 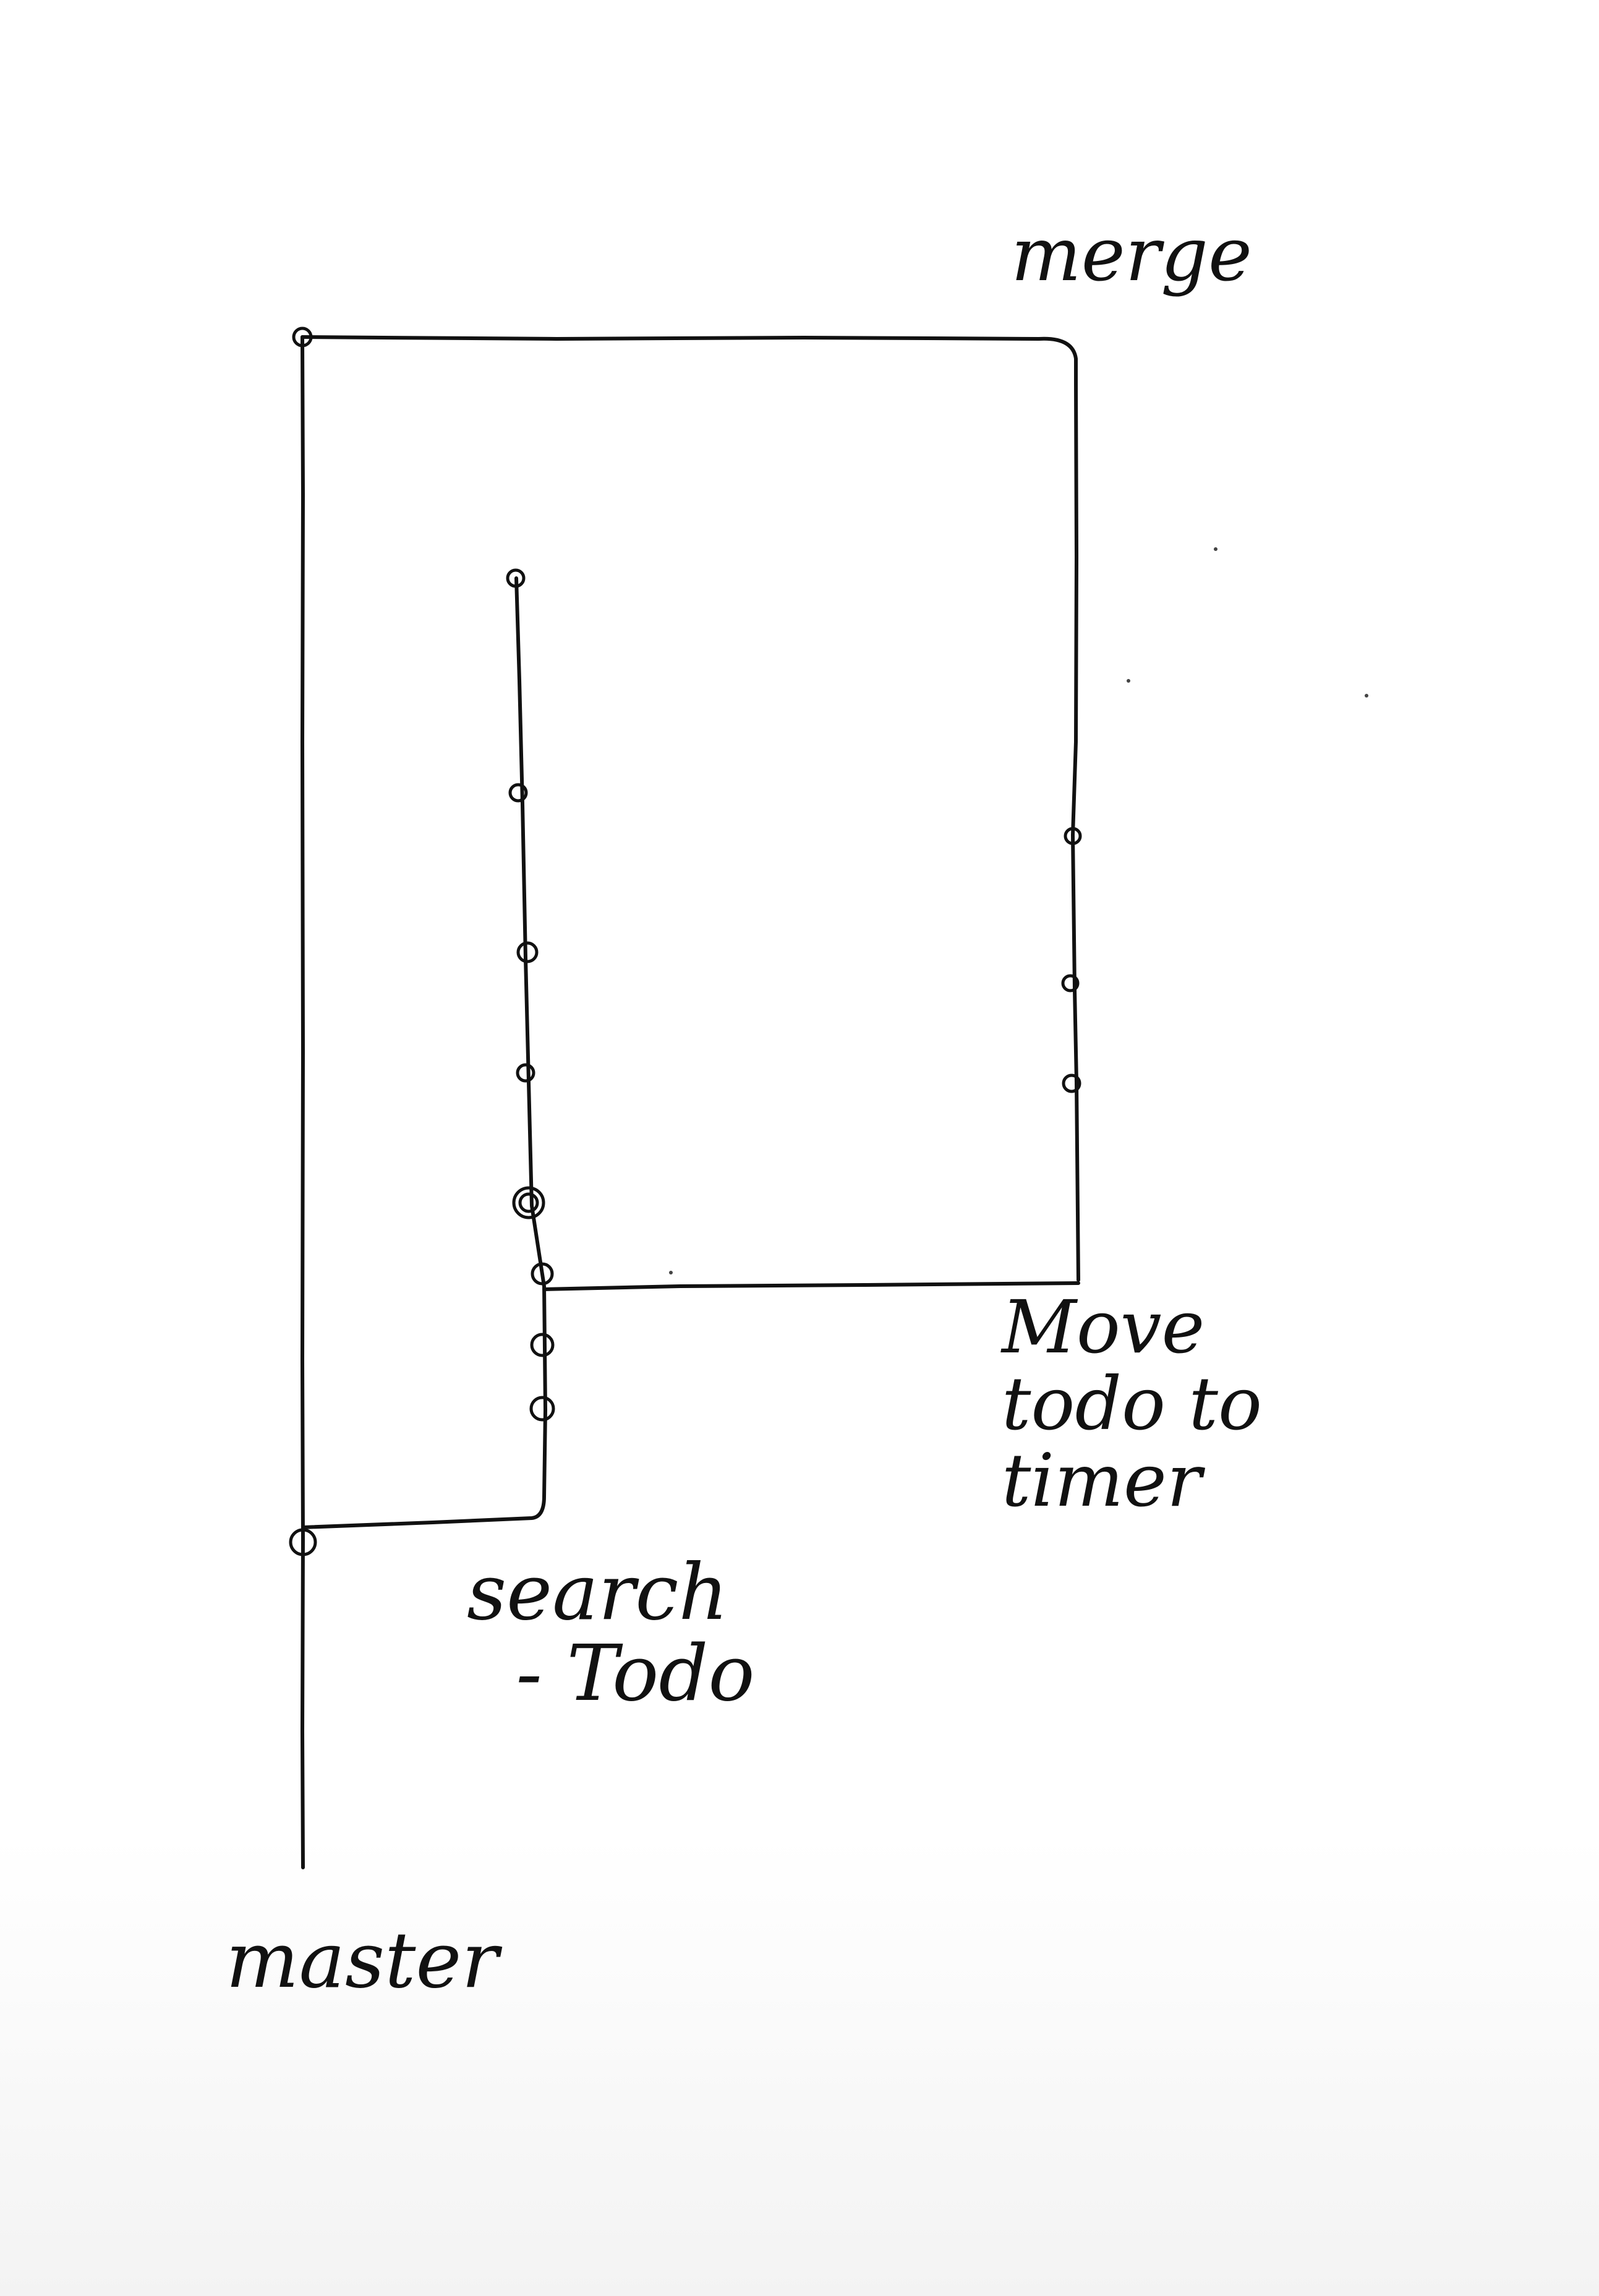 I want to click on search-todo-branch-line, so click(x=530, y=994).